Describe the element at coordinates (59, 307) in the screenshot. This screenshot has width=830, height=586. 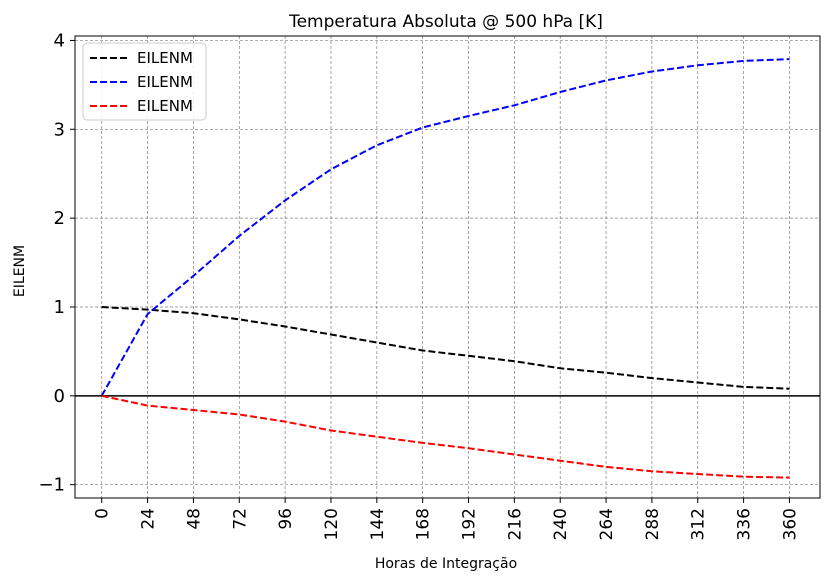
I see `y-tick-label: 1` at that location.